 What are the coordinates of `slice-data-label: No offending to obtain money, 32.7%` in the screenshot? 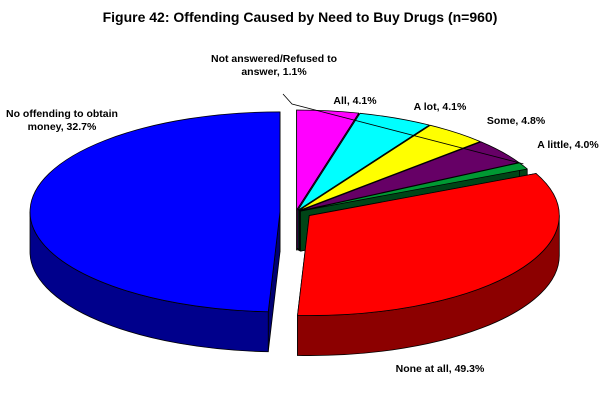 It's located at (62, 120).